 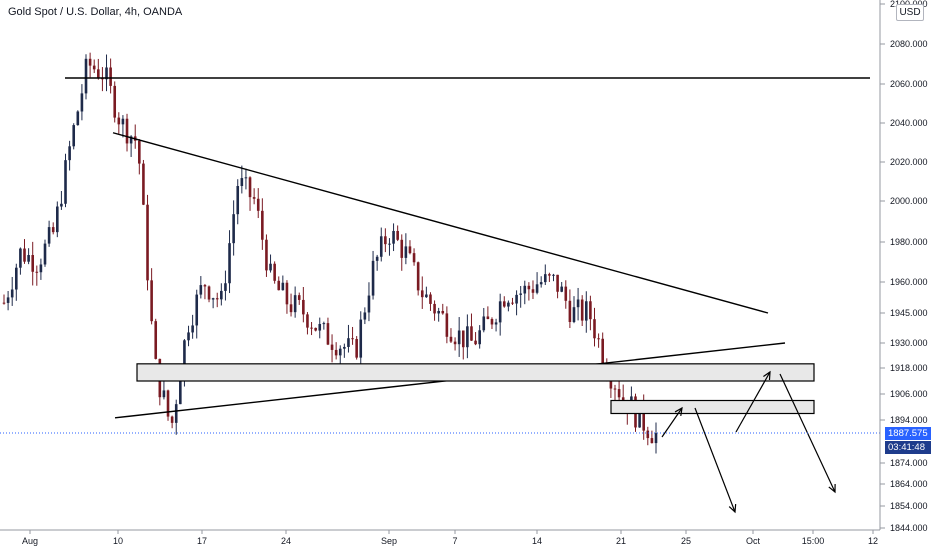 What do you see at coordinates (475, 372) in the screenshot?
I see `support-zone-upper` at bounding box center [475, 372].